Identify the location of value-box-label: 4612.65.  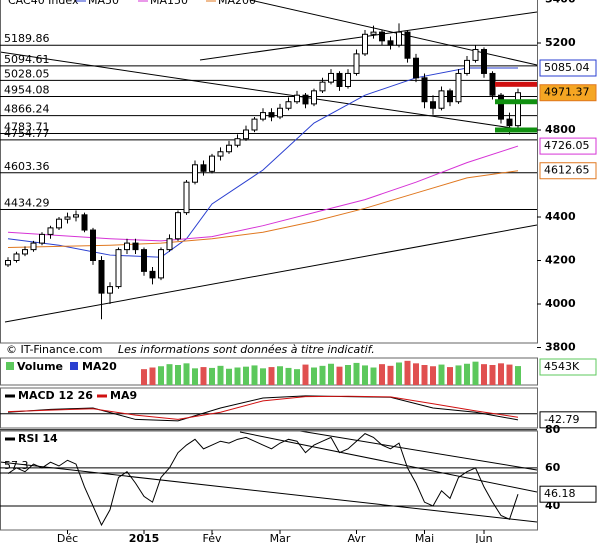
(567, 170).